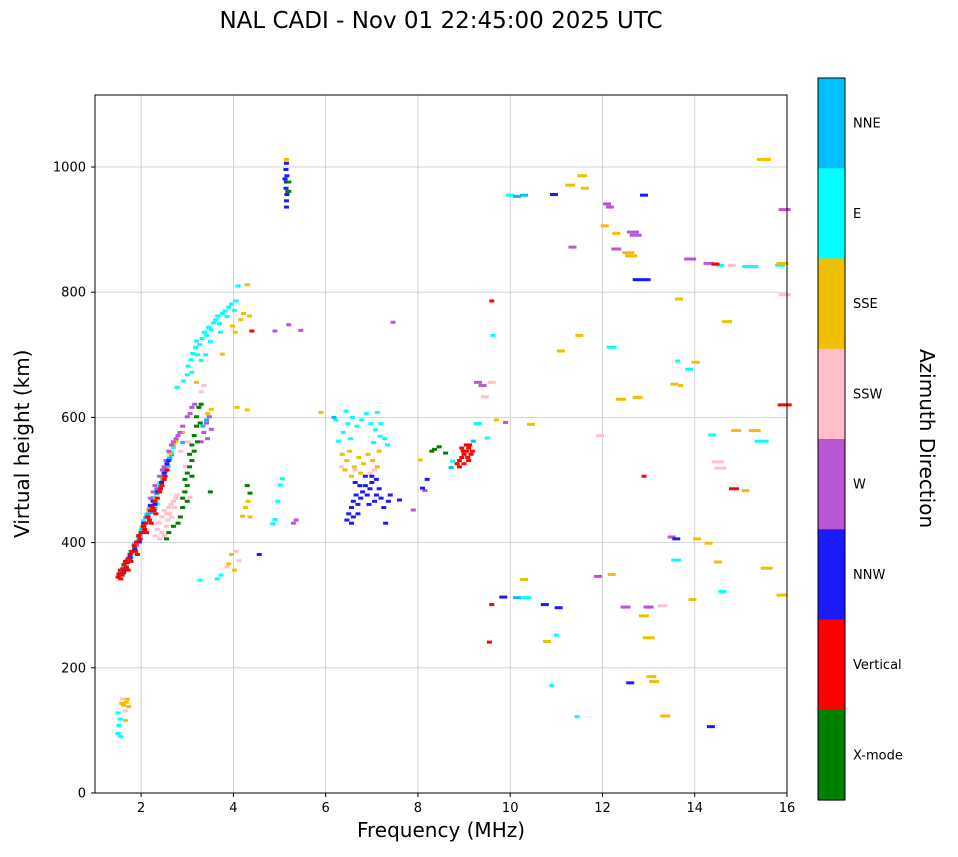 Image resolution: width=958 pixels, height=857 pixels. Describe the element at coordinates (867, 124) in the screenshot. I see `colorbar-tick-label: NNE` at that location.